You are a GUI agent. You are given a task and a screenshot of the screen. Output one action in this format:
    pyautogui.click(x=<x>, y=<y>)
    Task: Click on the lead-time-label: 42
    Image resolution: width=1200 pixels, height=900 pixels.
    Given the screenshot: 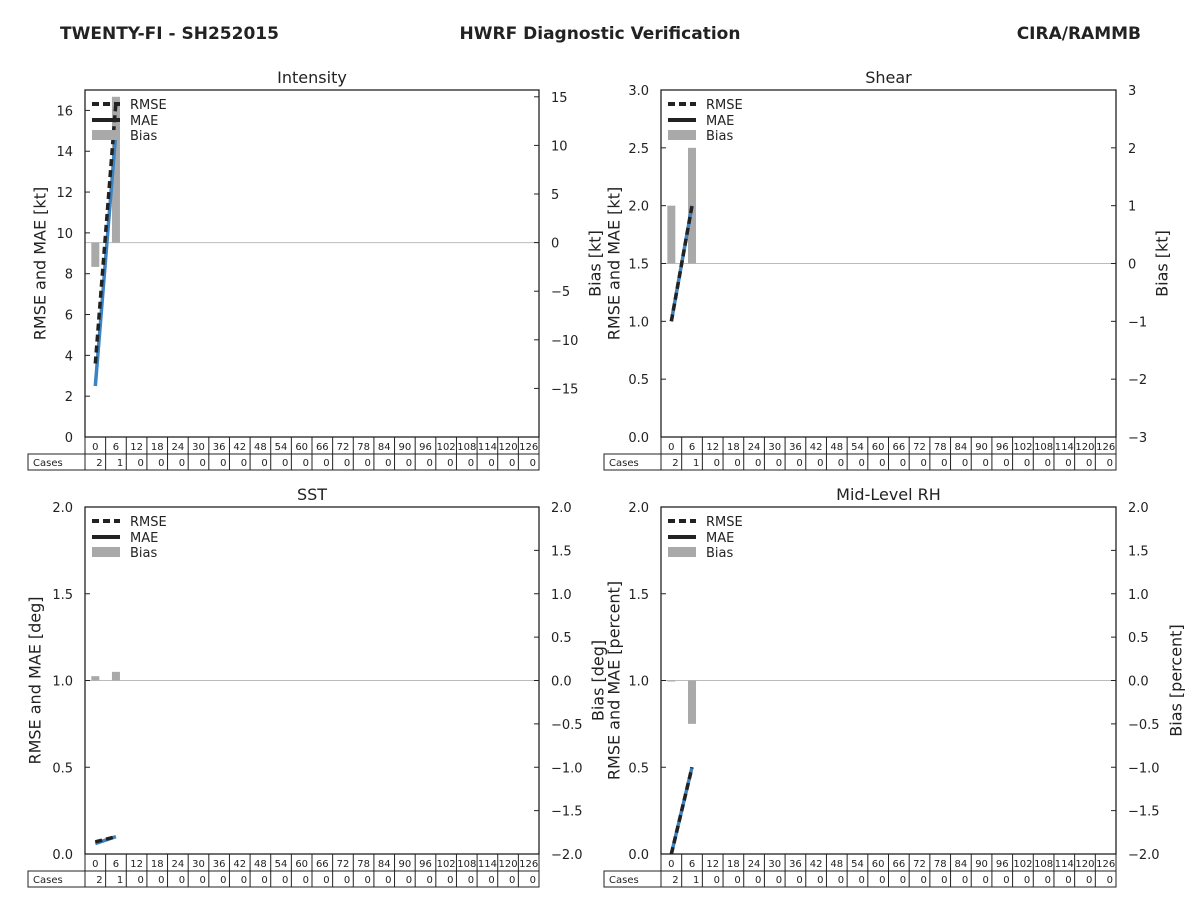 What is the action you would take?
    pyautogui.click(x=239, y=447)
    